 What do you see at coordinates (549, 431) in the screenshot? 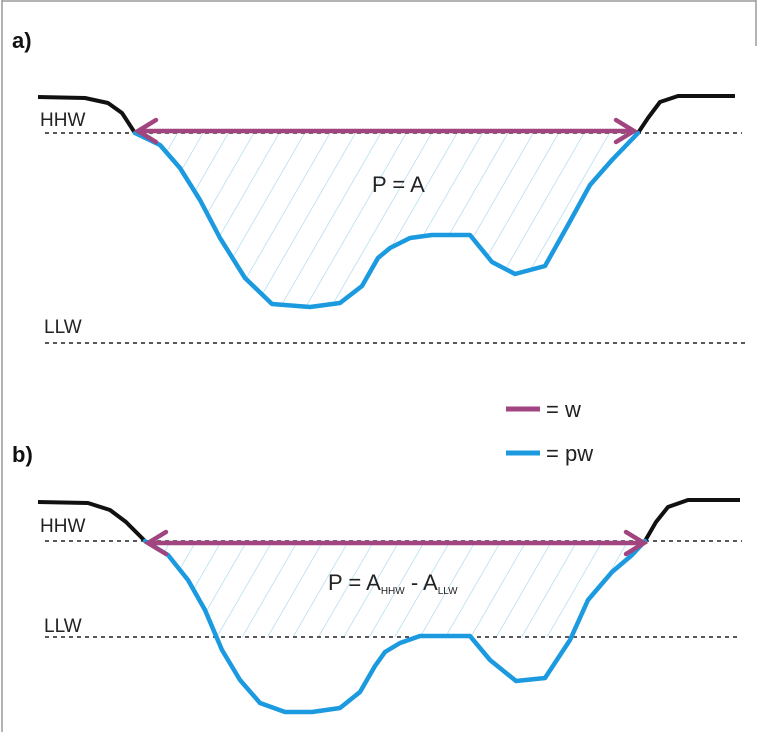
I see `legend: = w = pw` at bounding box center [549, 431].